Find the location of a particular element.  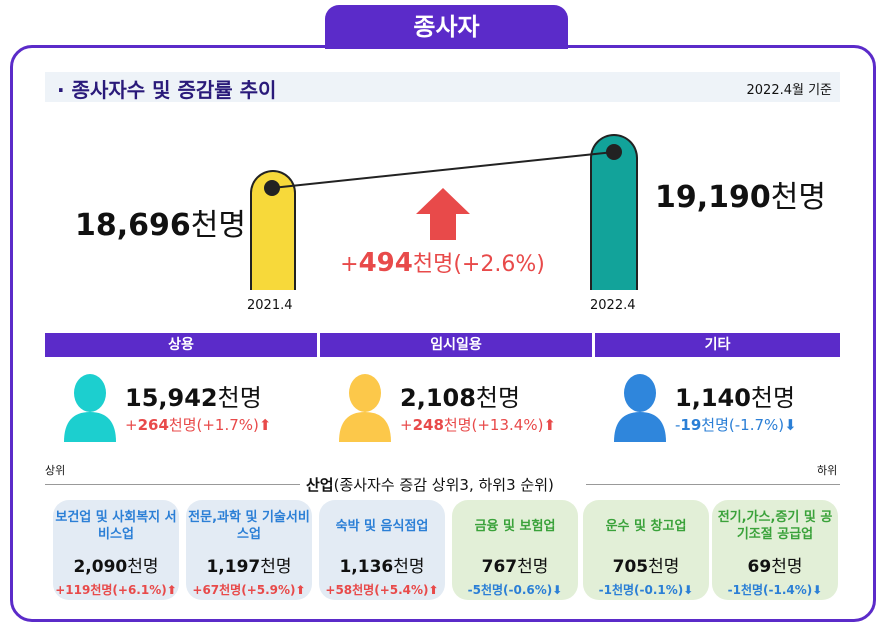

category-change: -19천명(-1.7%)⬇ is located at coordinates (736, 425).